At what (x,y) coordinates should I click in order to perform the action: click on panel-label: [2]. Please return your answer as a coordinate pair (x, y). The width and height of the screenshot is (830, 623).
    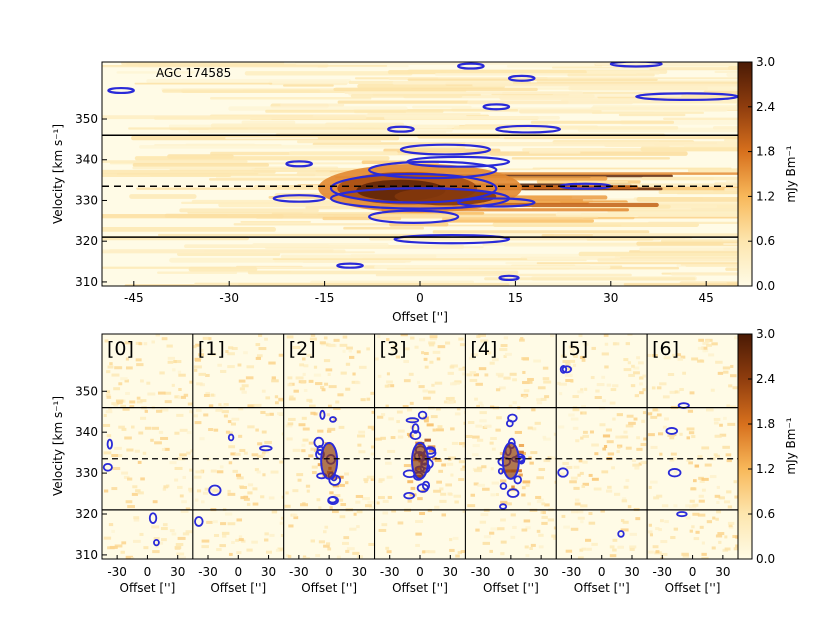
    Looking at the image, I should click on (302, 349).